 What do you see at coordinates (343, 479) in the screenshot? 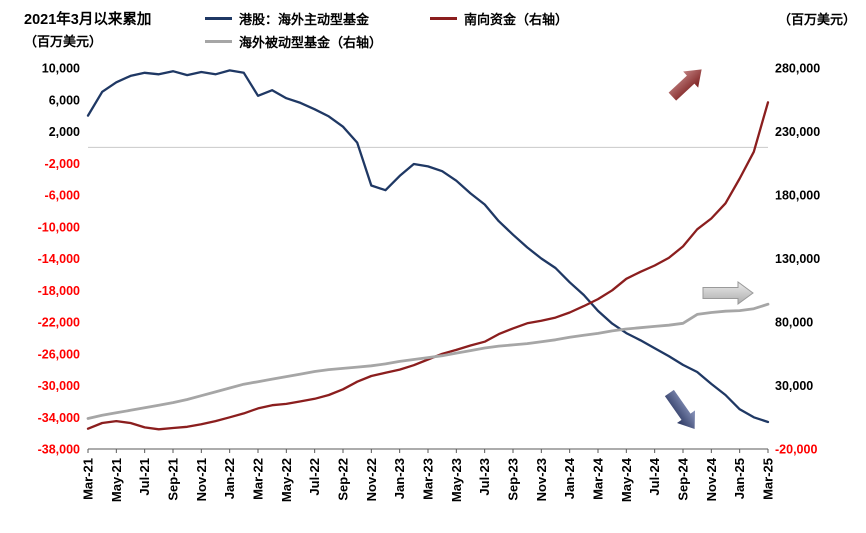
I see `x-axis-label: Sep-22` at bounding box center [343, 479].